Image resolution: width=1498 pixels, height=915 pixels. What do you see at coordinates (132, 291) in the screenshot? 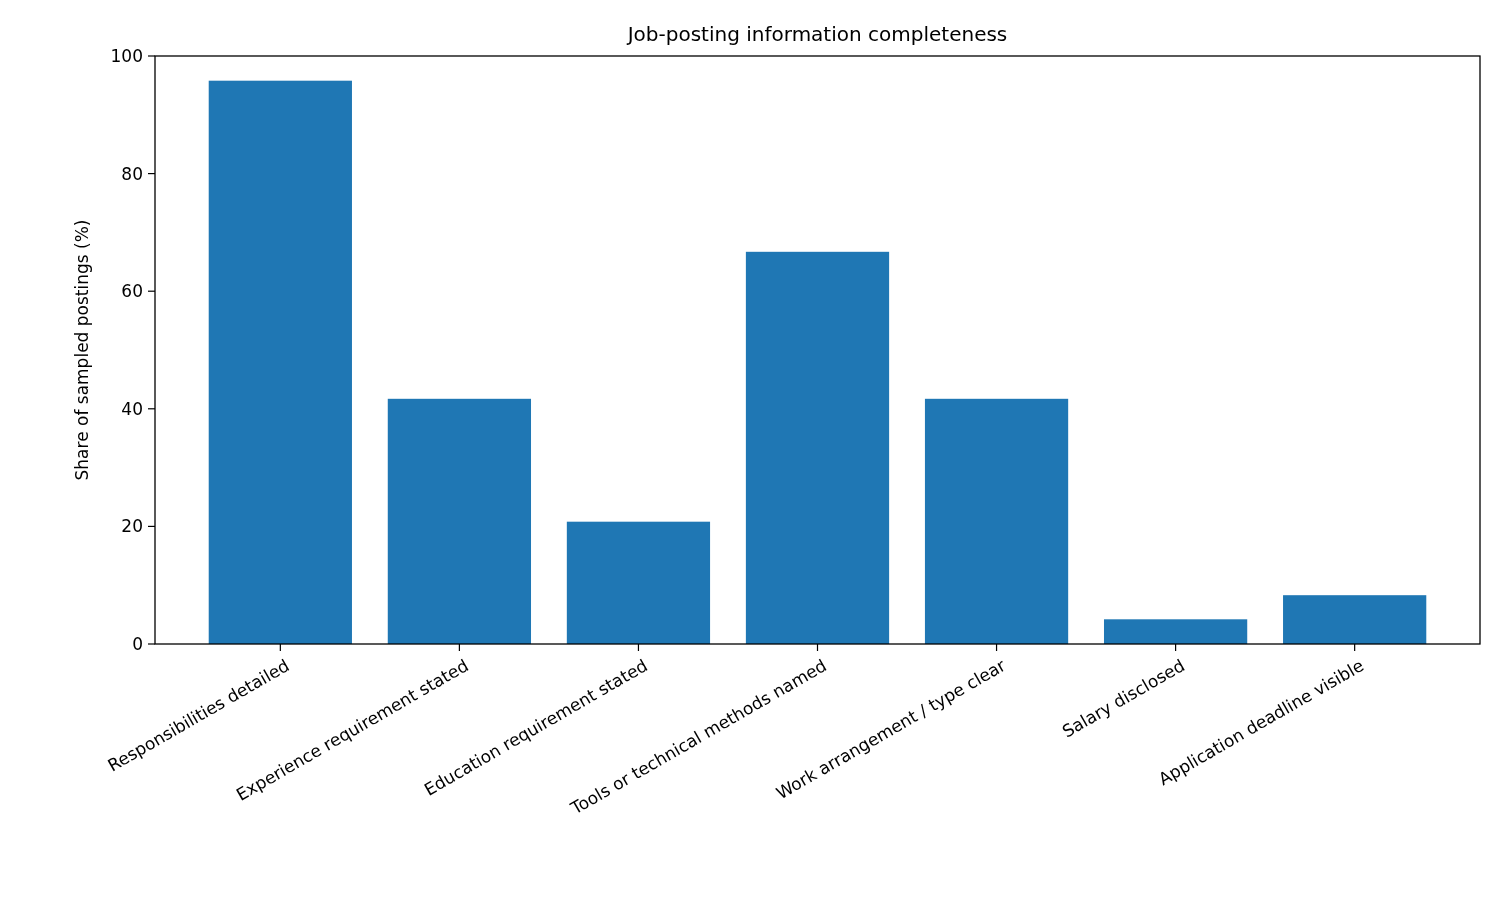
I see `y-tick-label: 60` at bounding box center [132, 291].